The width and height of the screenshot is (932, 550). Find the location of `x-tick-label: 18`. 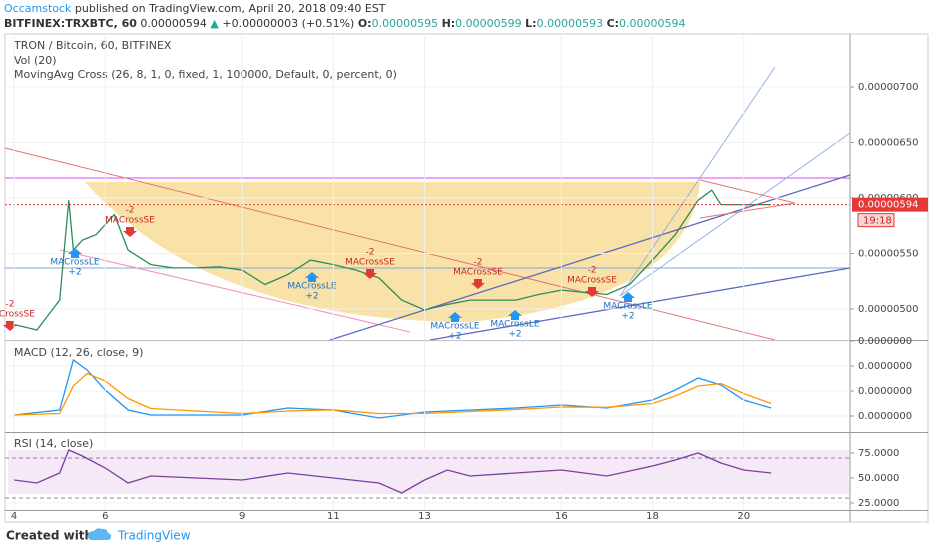

x-tick-label: 18 is located at coordinates (652, 516).